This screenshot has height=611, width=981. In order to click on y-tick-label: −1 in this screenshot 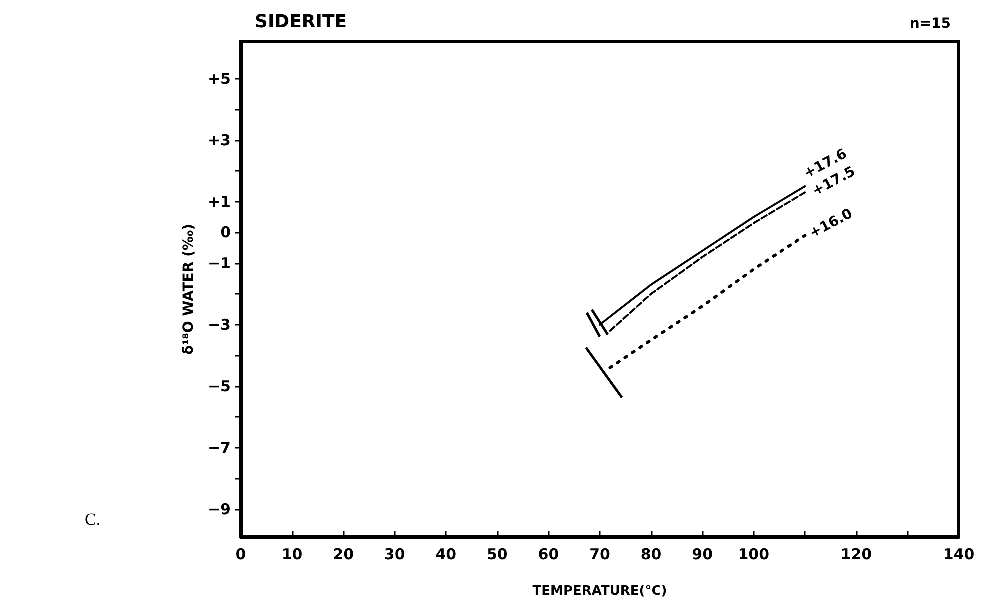, I will do `click(219, 263)`.